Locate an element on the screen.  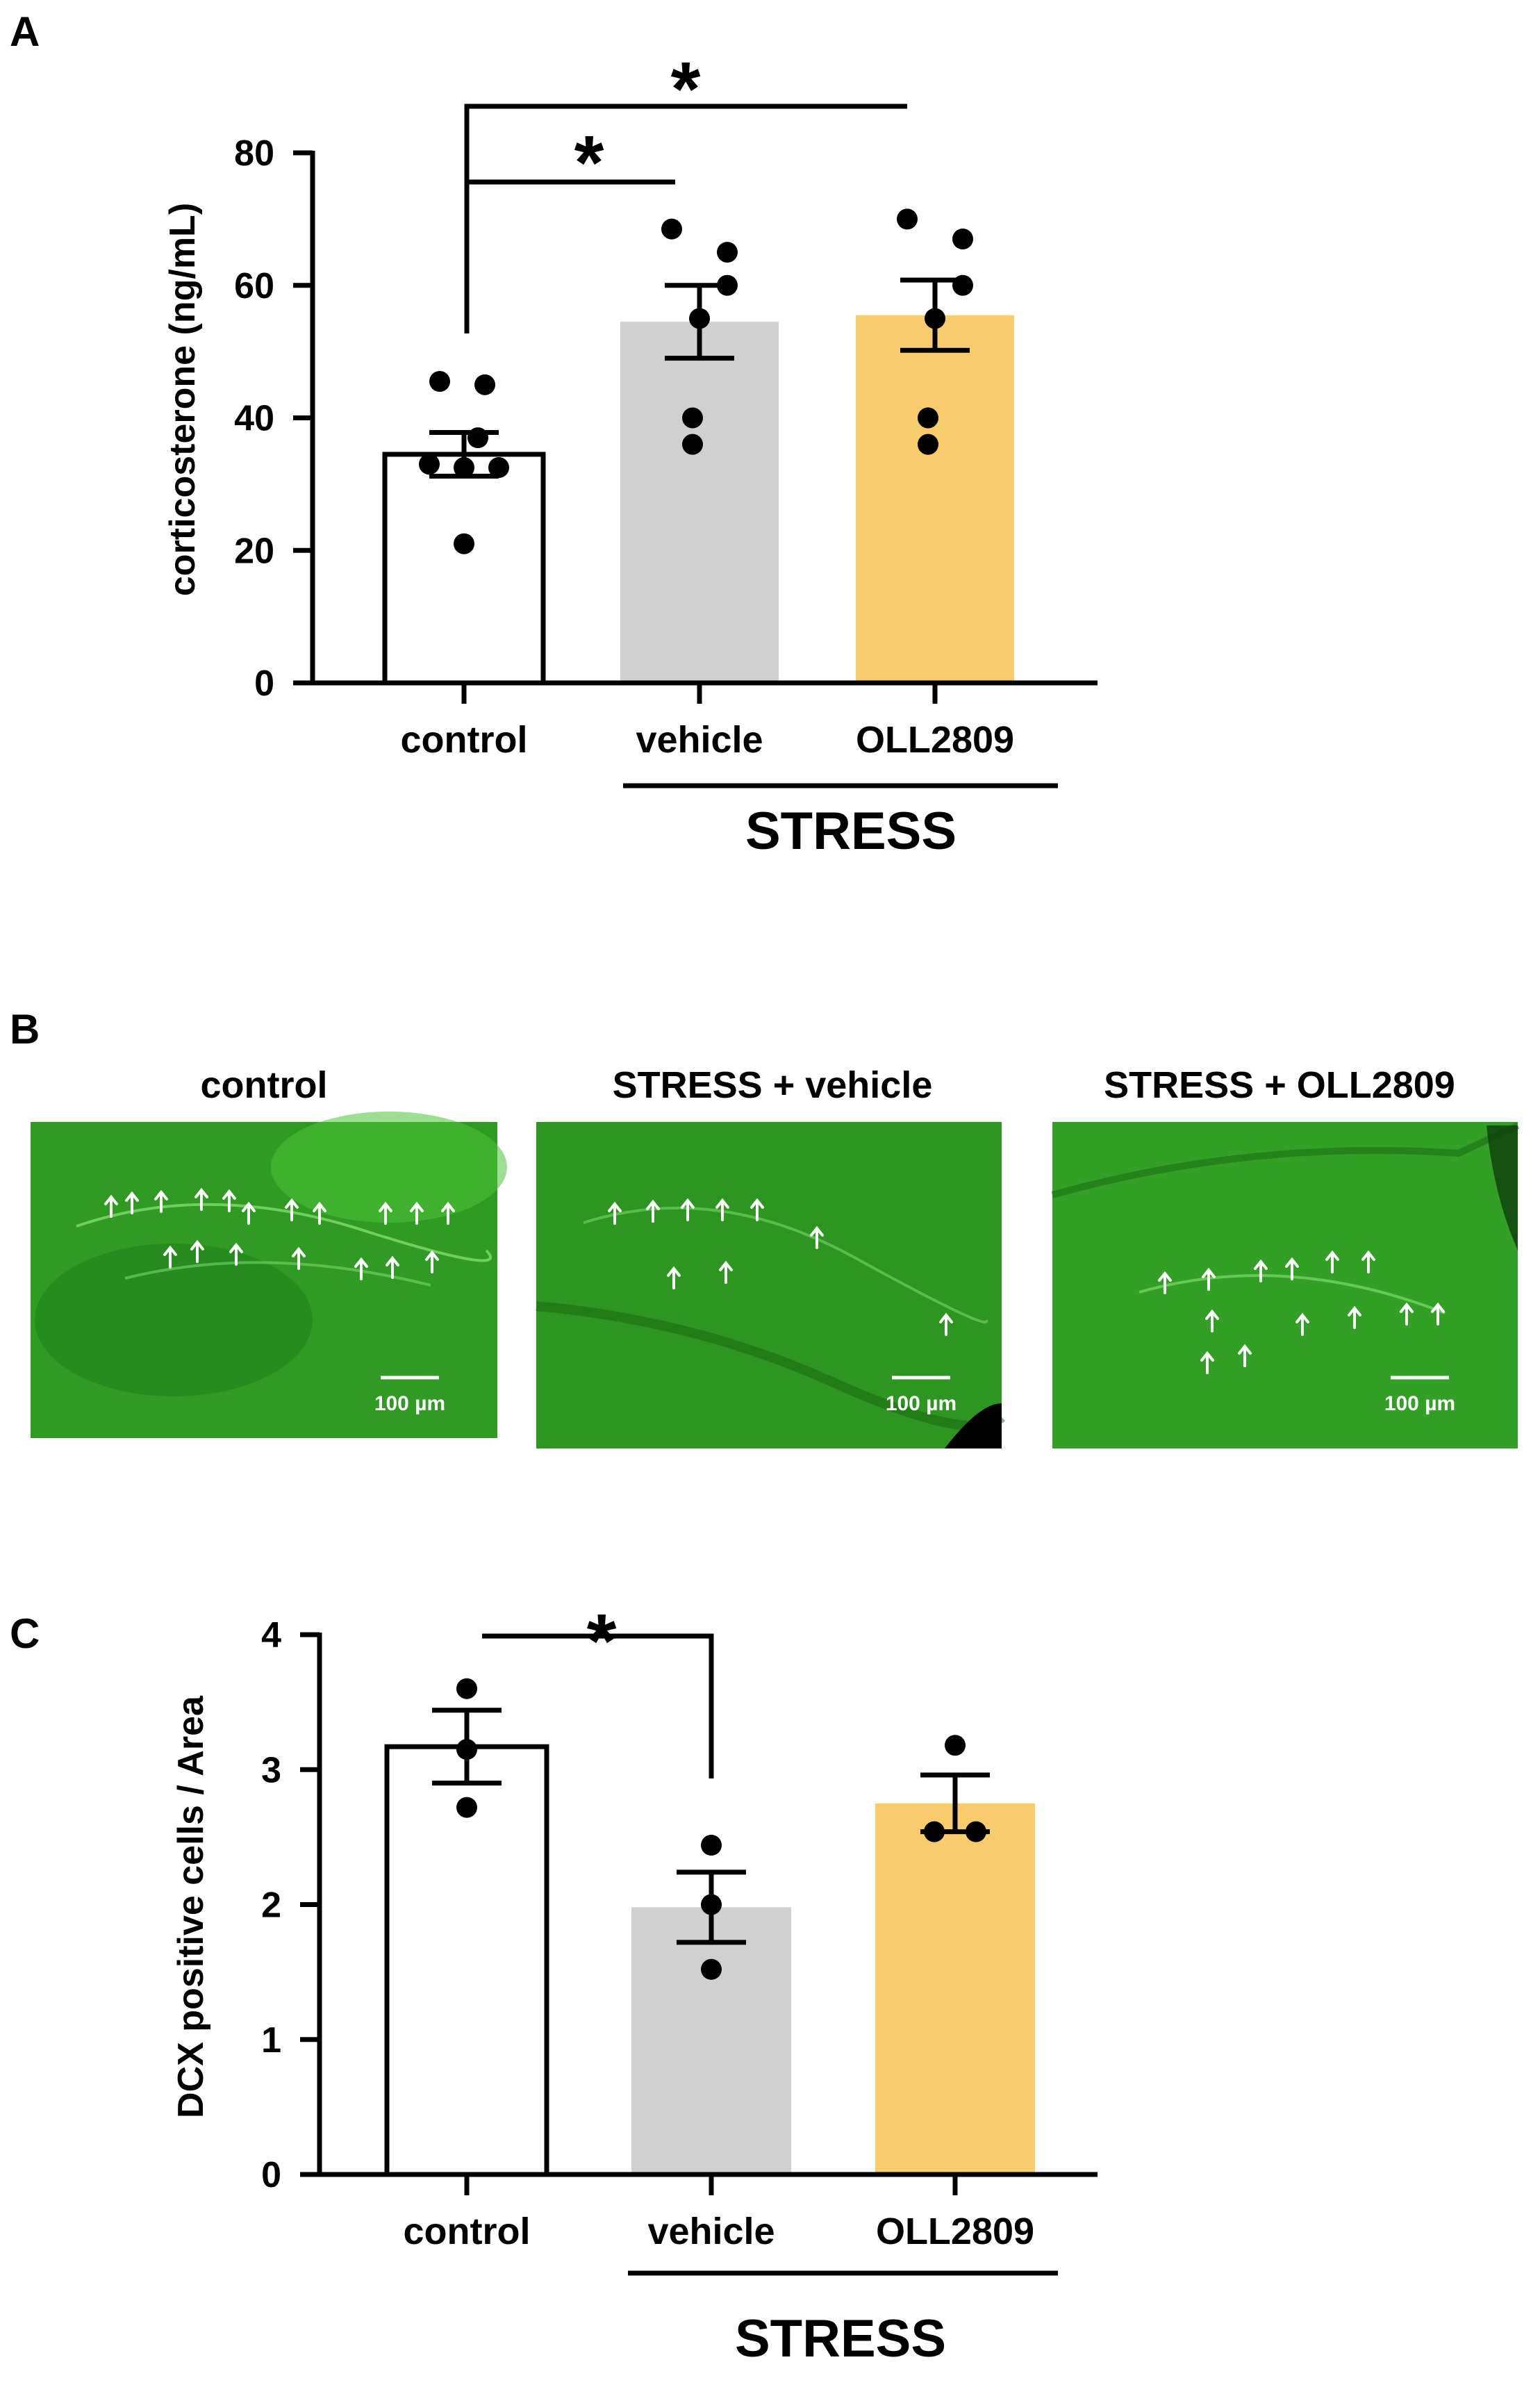
panel-b-arrows-oll2809 is located at coordinates (1301, 1312).